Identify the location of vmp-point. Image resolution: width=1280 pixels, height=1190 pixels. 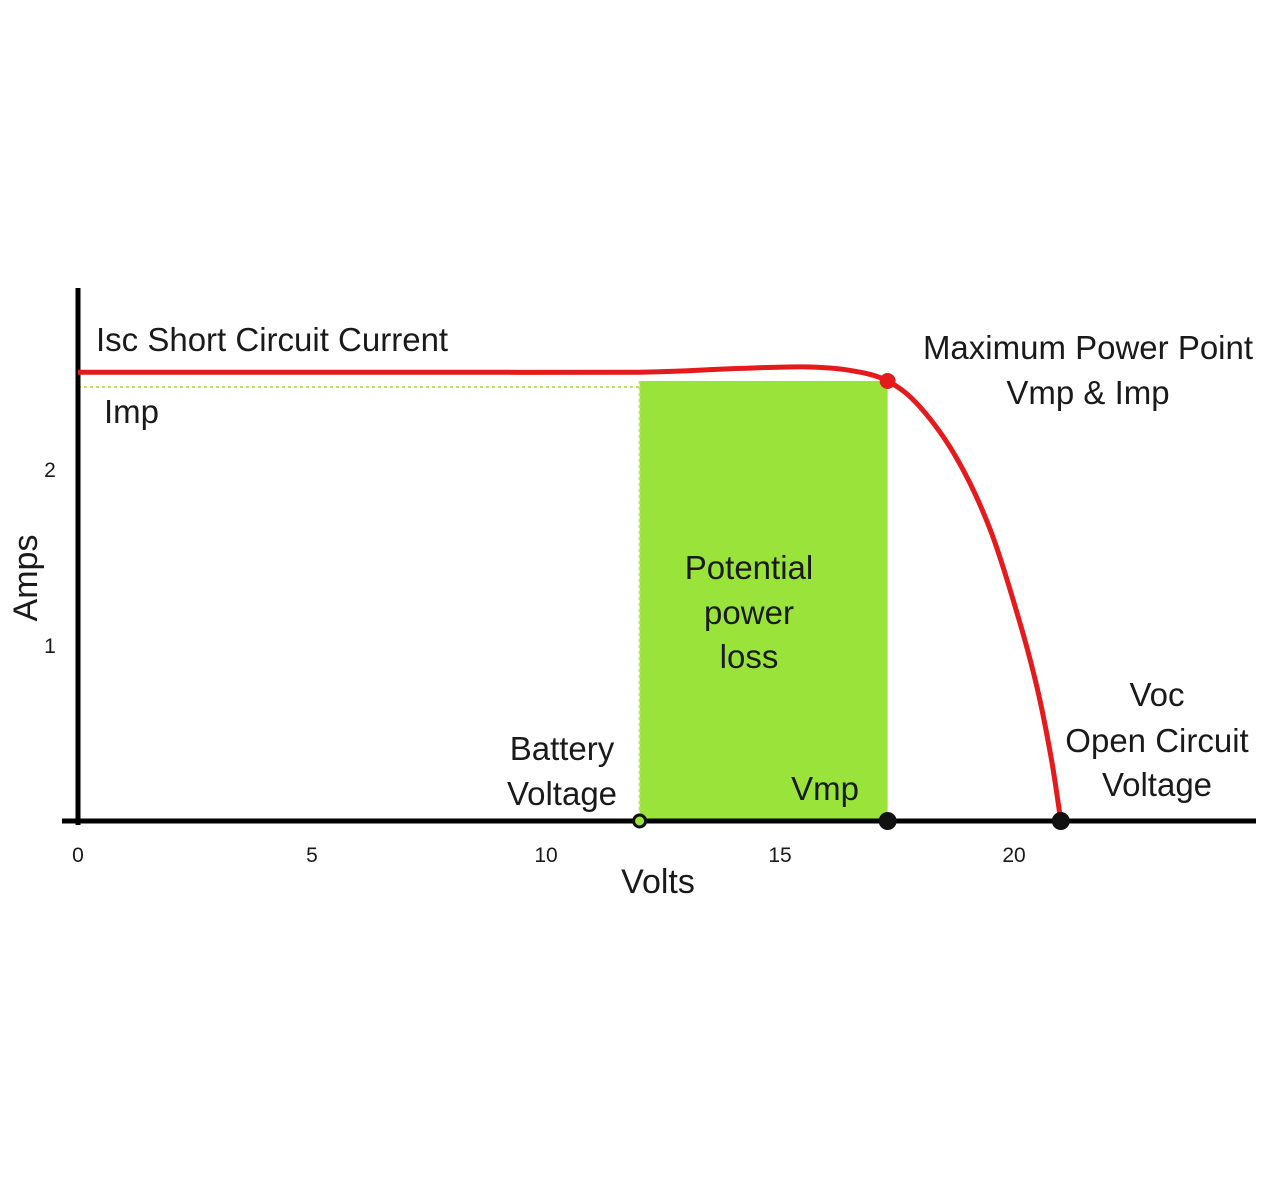
(887, 821).